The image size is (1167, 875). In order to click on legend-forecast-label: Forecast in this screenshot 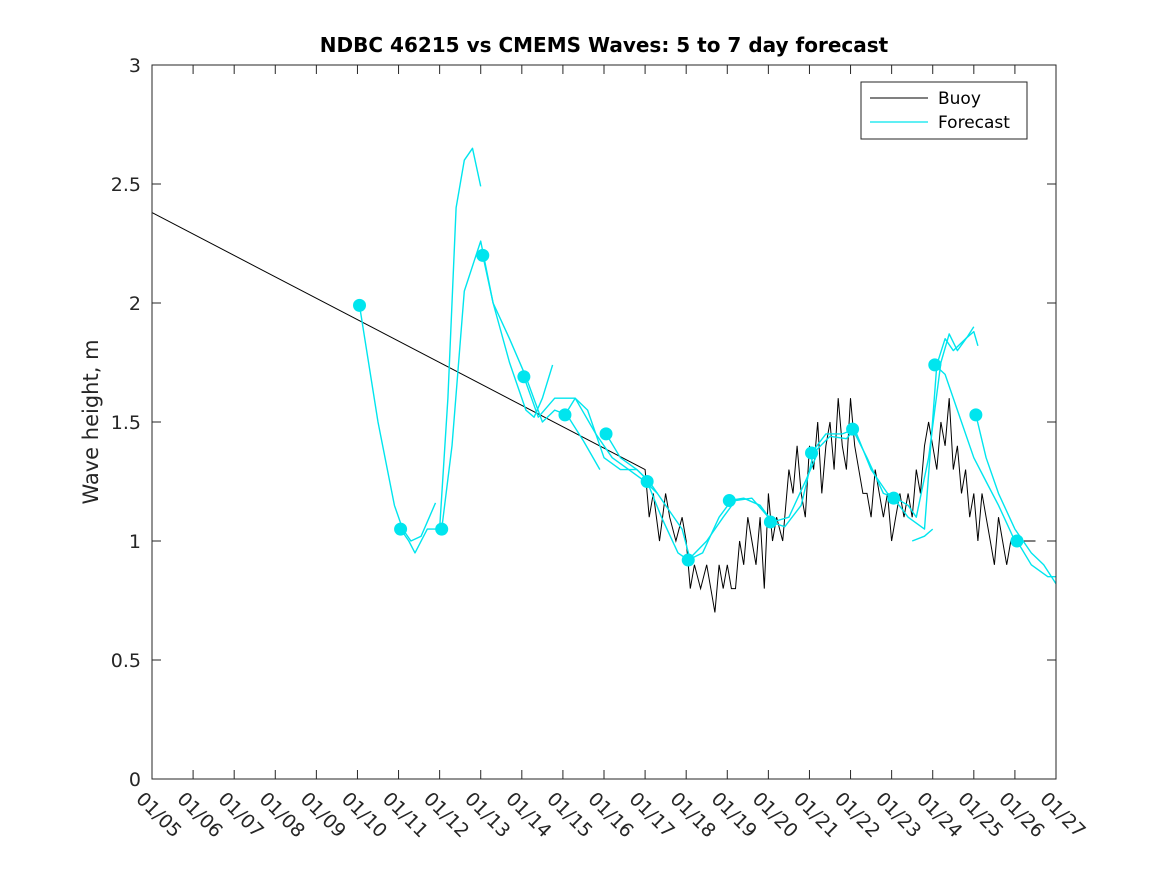, I will do `click(974, 123)`.